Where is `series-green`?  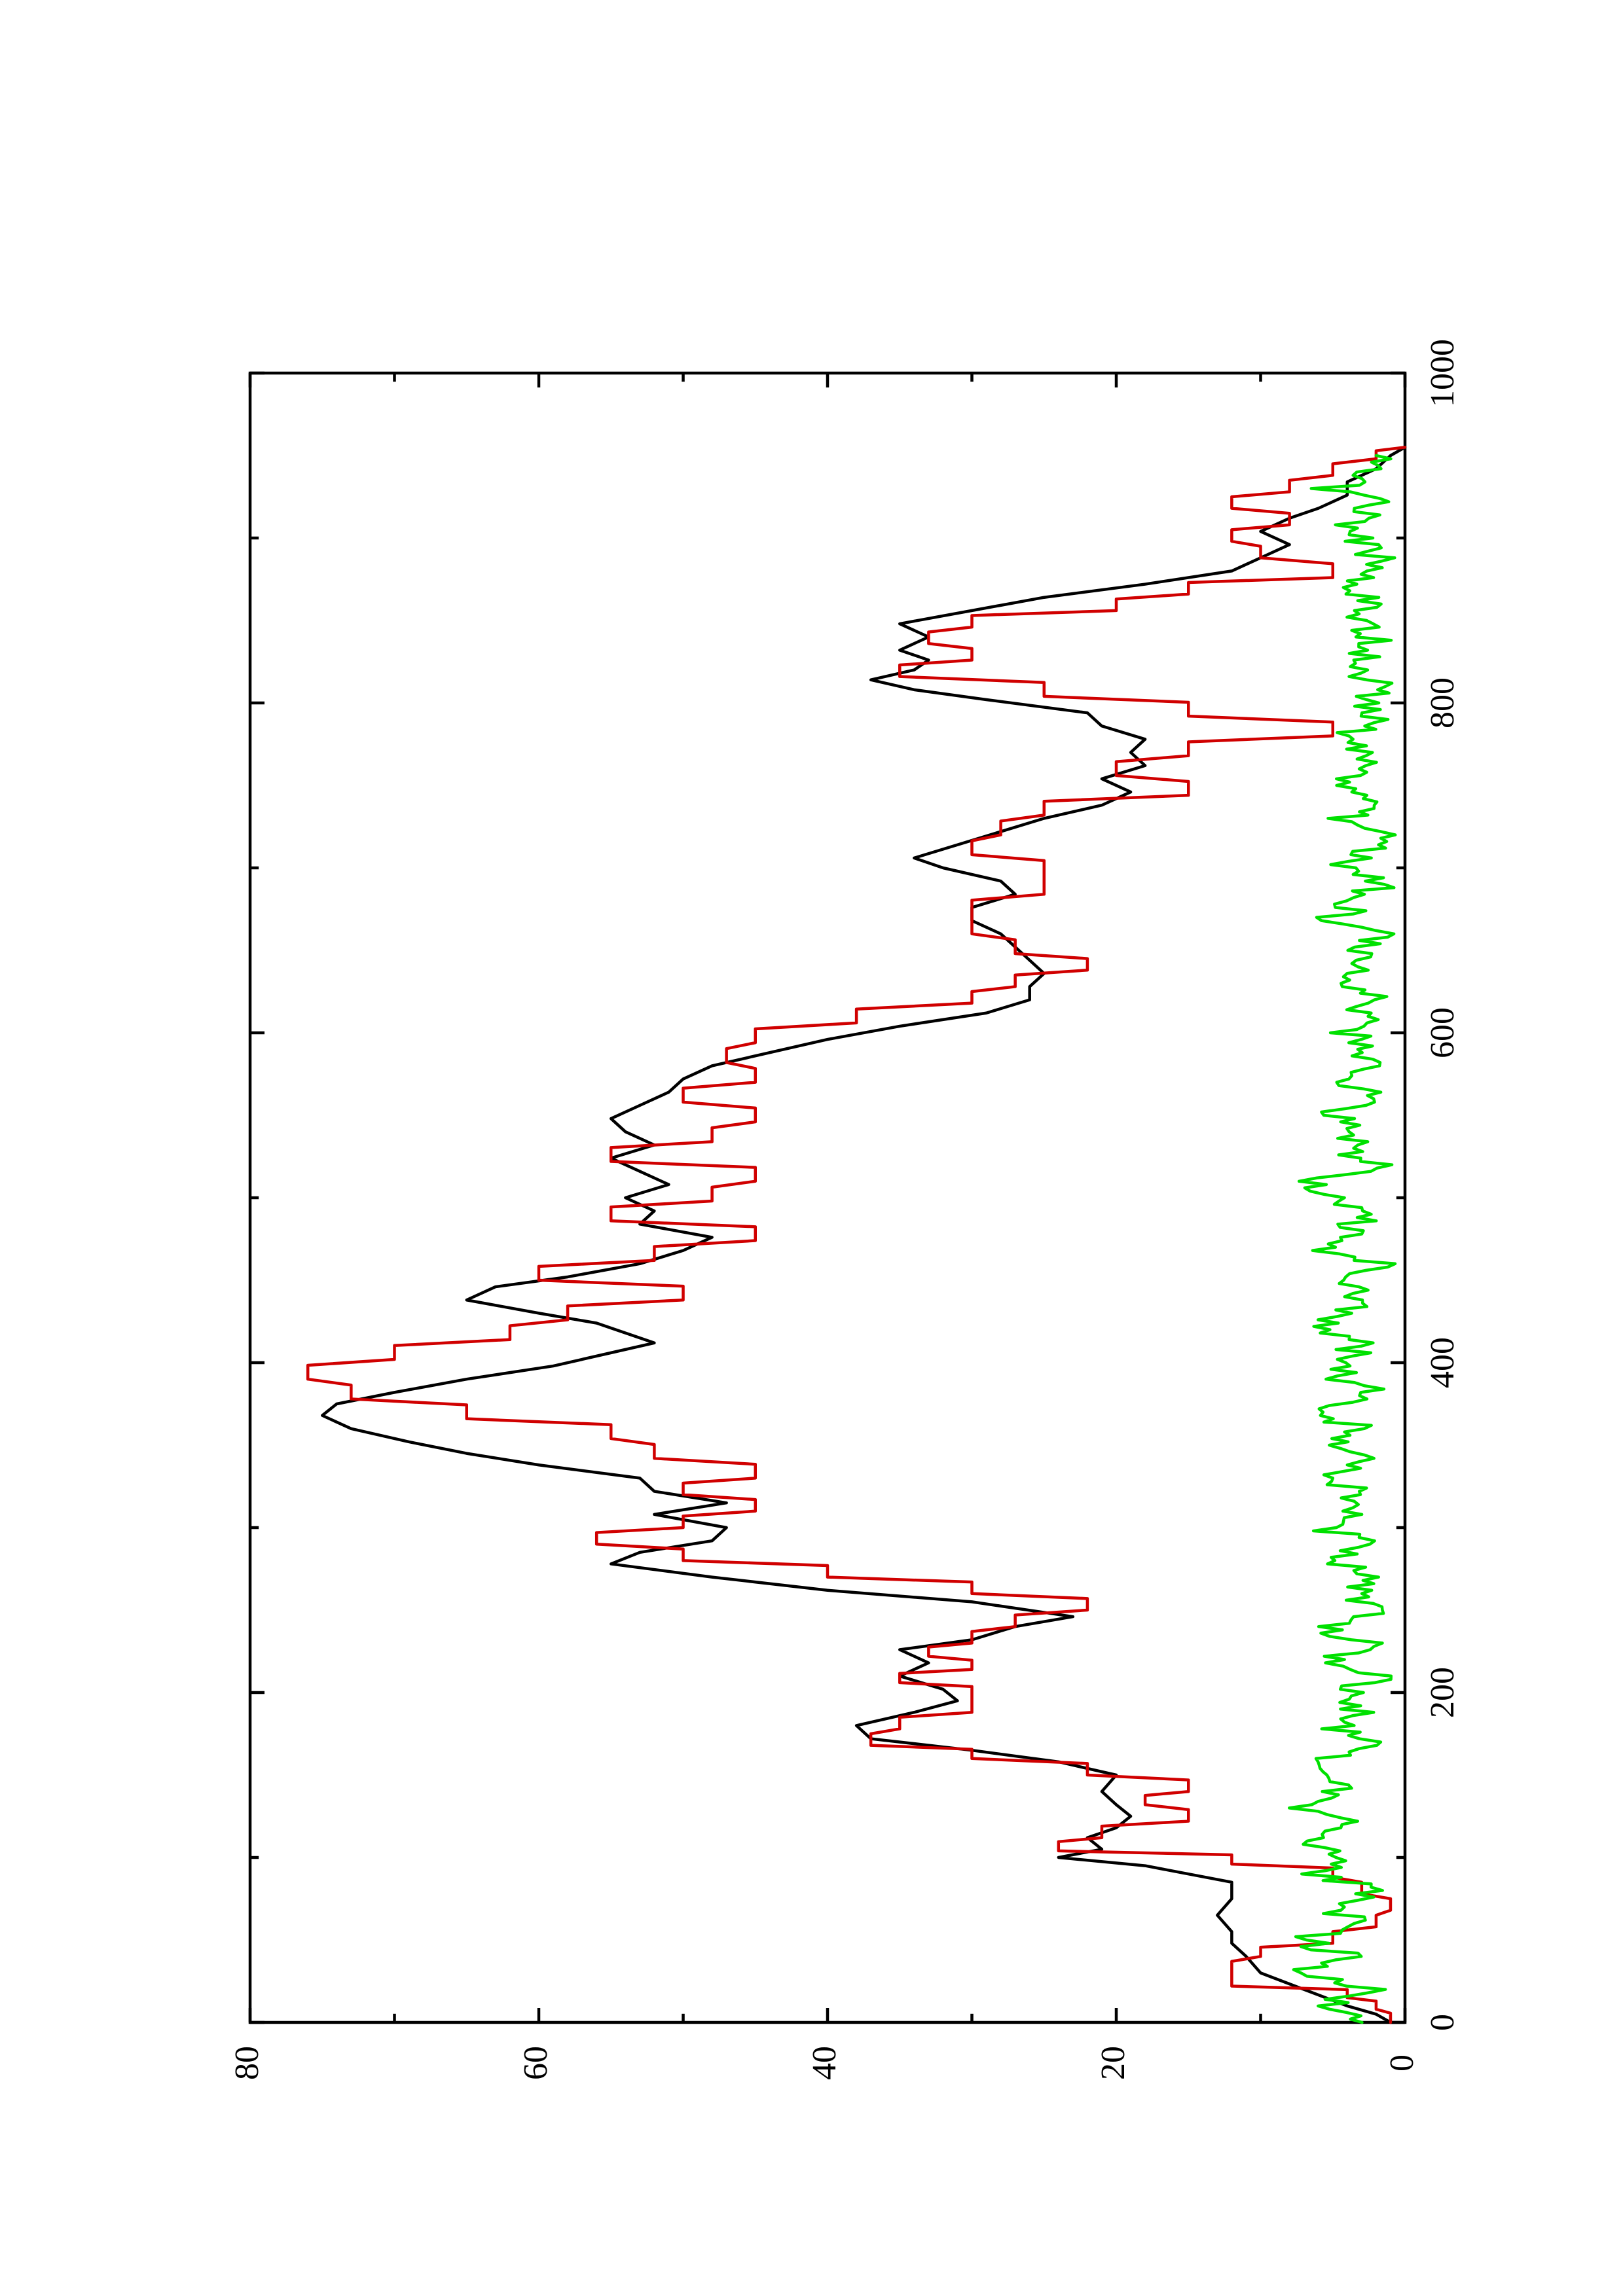
series-green is located at coordinates (1342, 1239).